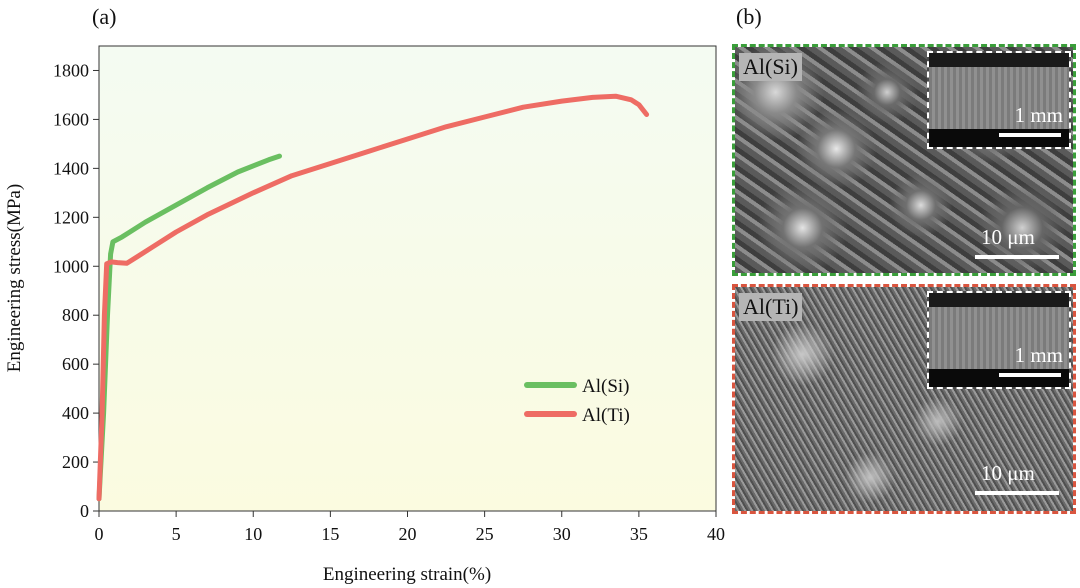 This screenshot has height=588, width=1080. I want to click on inset-macro-al-si: 1 mm, so click(999, 100).